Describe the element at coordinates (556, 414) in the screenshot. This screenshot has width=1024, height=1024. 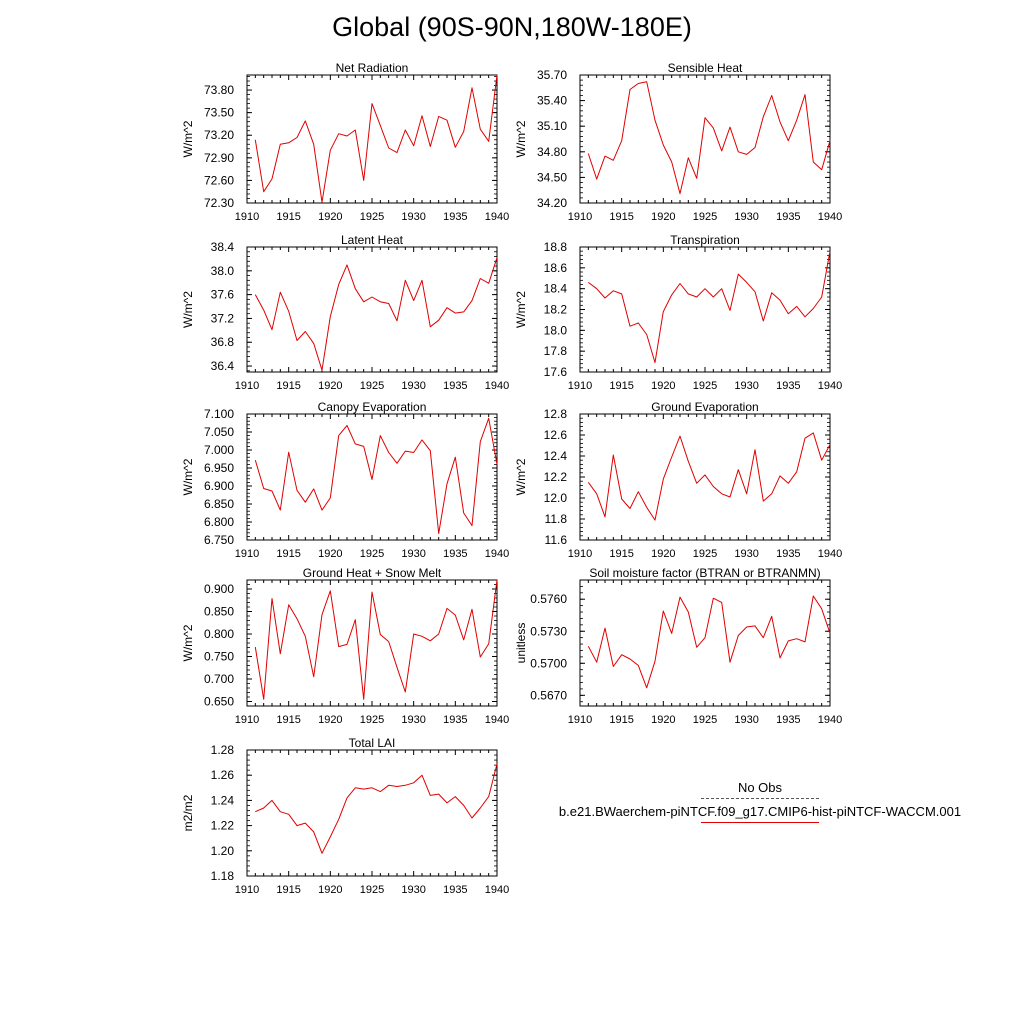
I see `y-tick-label: 12.8` at that location.